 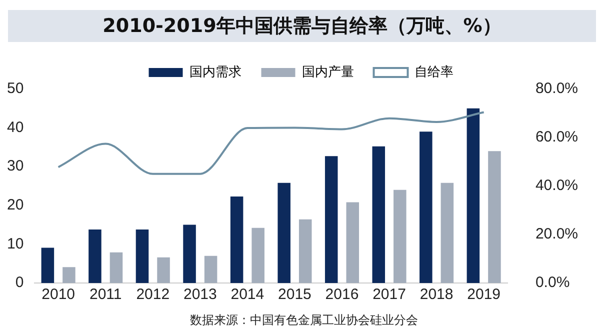 What do you see at coordinates (304, 320) in the screenshot?
I see `source-note: 数据来源：中国有色金属工业协会硅业分会` at bounding box center [304, 320].